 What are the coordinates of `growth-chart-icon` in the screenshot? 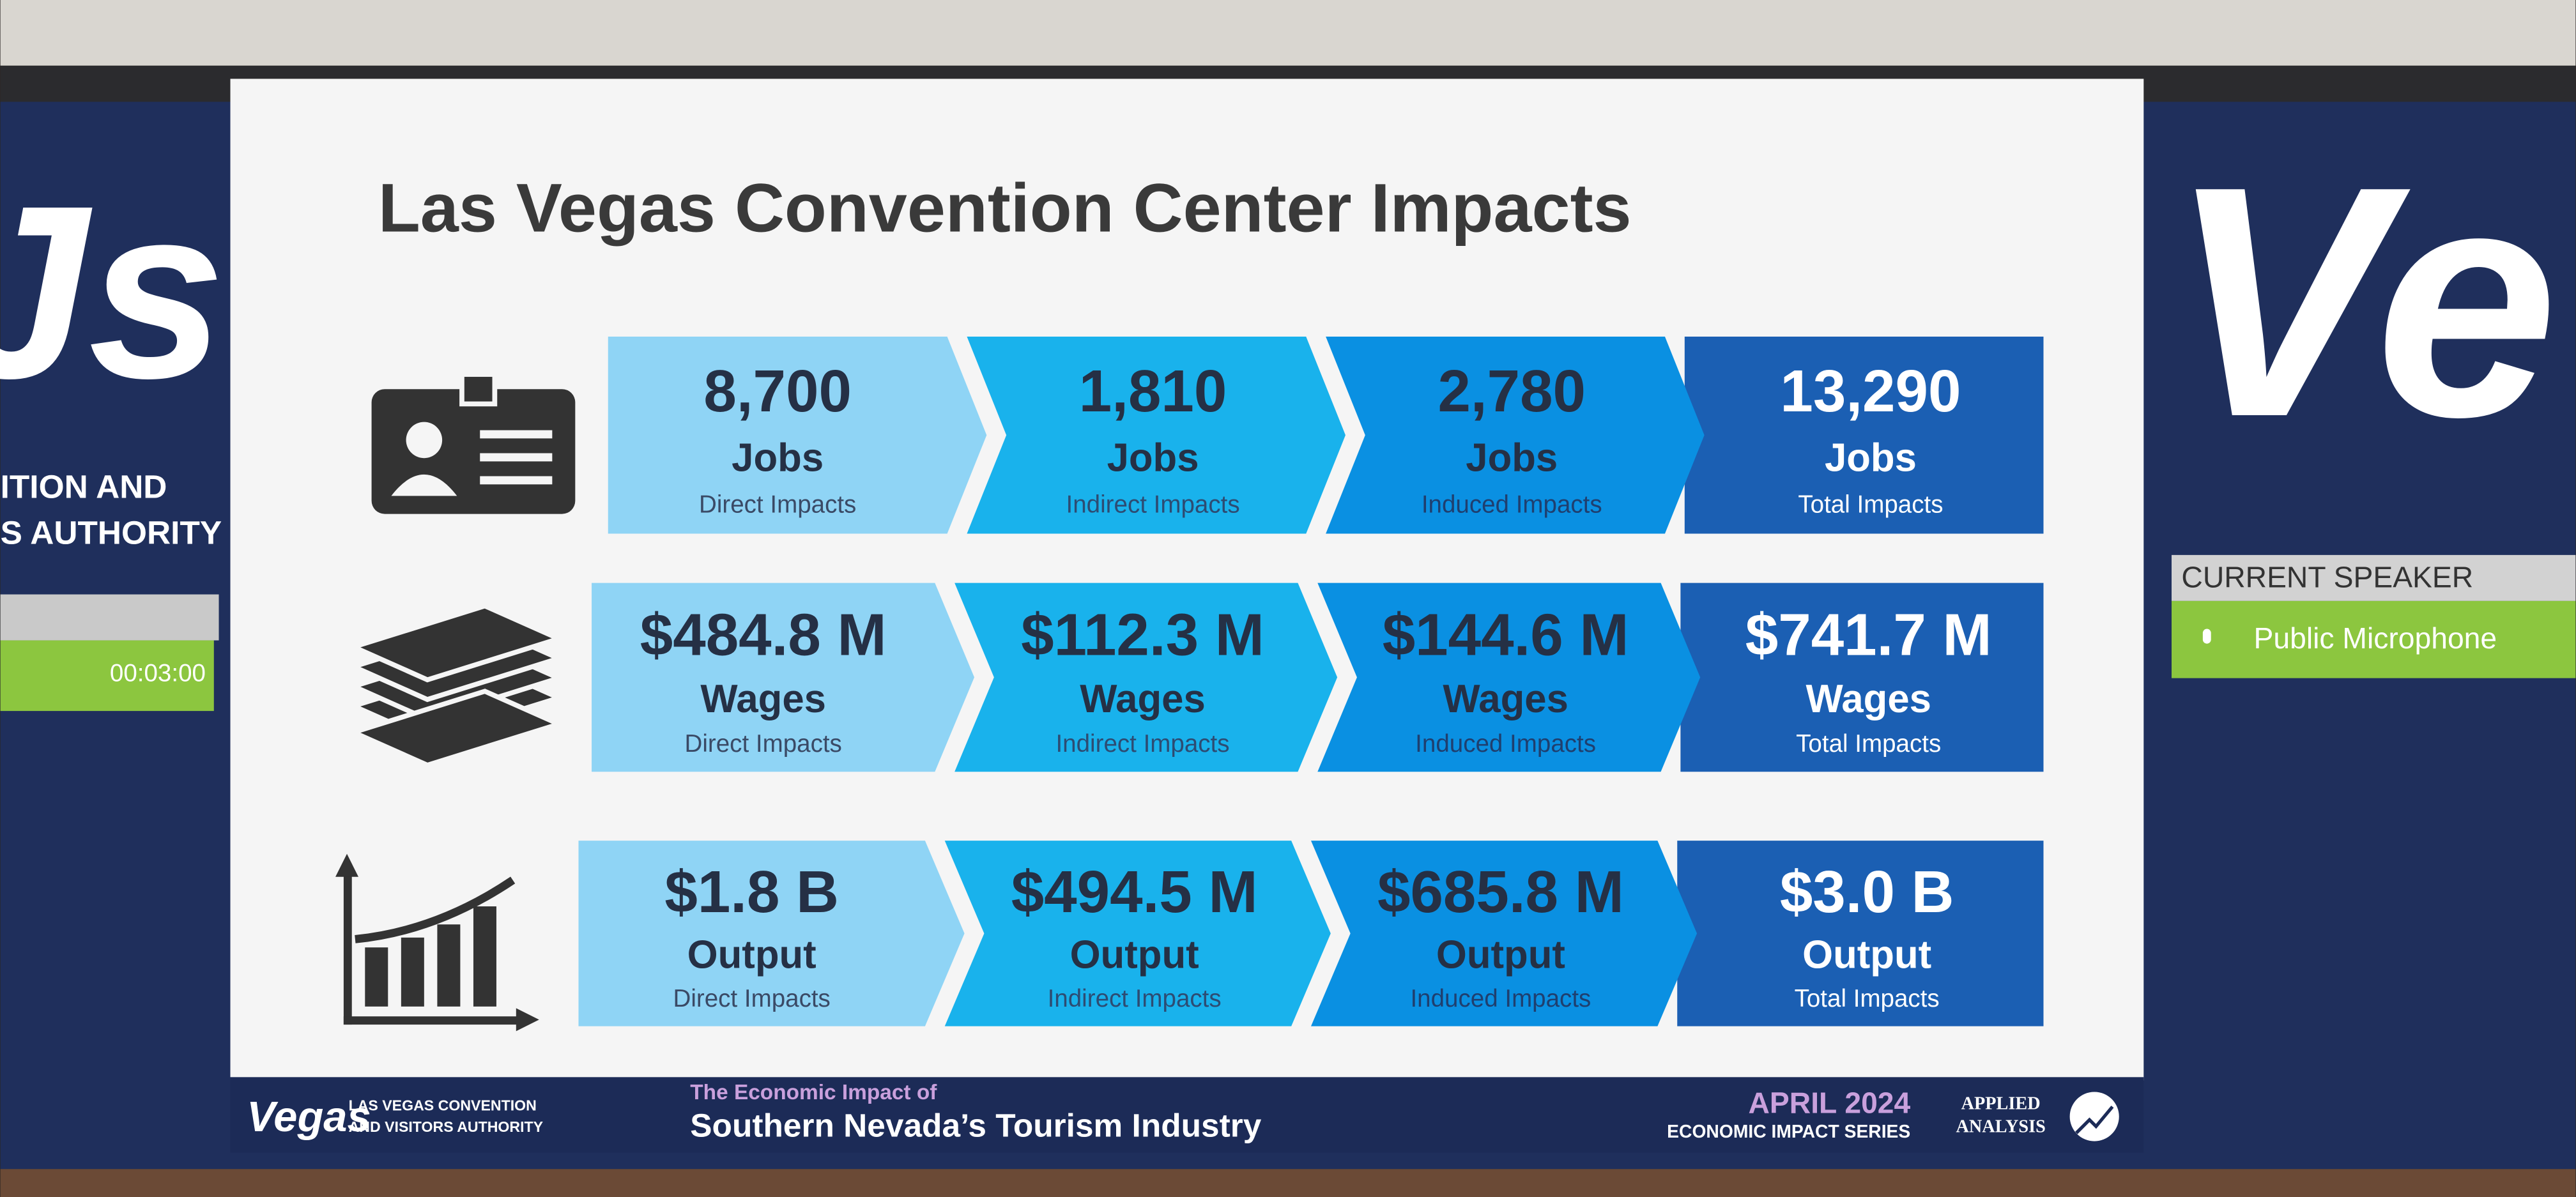 It's located at (437, 942).